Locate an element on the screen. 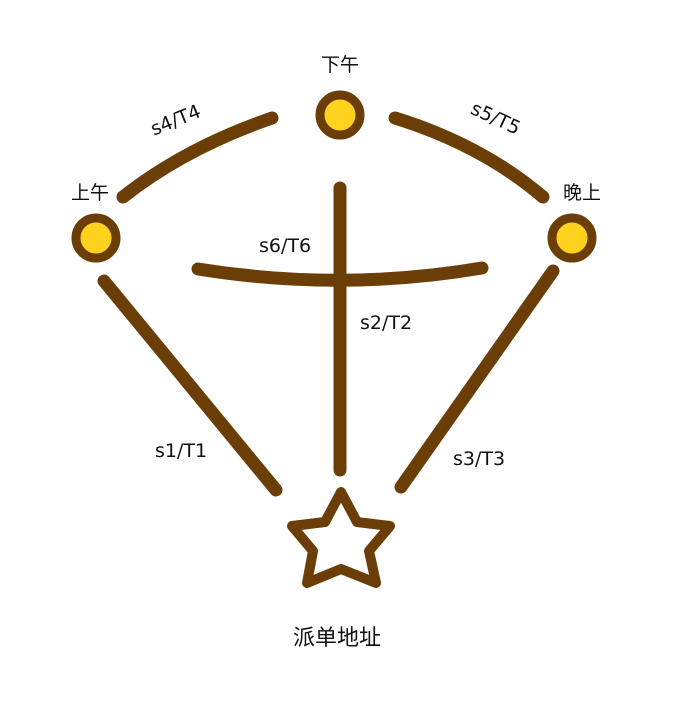 The width and height of the screenshot is (673, 725). node-afternoon is located at coordinates (340, 115).